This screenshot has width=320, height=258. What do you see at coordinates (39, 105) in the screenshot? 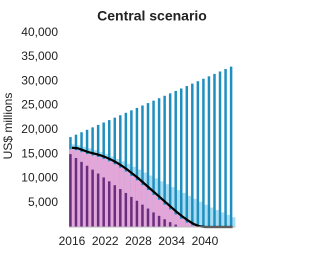
I see `y-tick-label: 25,000` at bounding box center [39, 105].